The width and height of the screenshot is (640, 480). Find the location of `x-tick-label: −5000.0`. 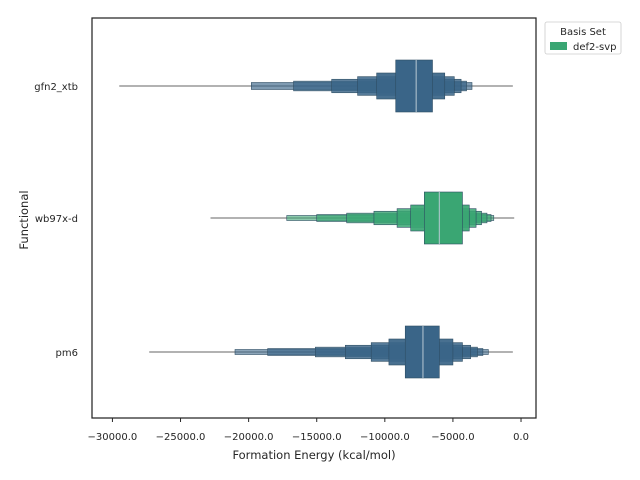

x-tick-label: −5000.0 is located at coordinates (452, 437).